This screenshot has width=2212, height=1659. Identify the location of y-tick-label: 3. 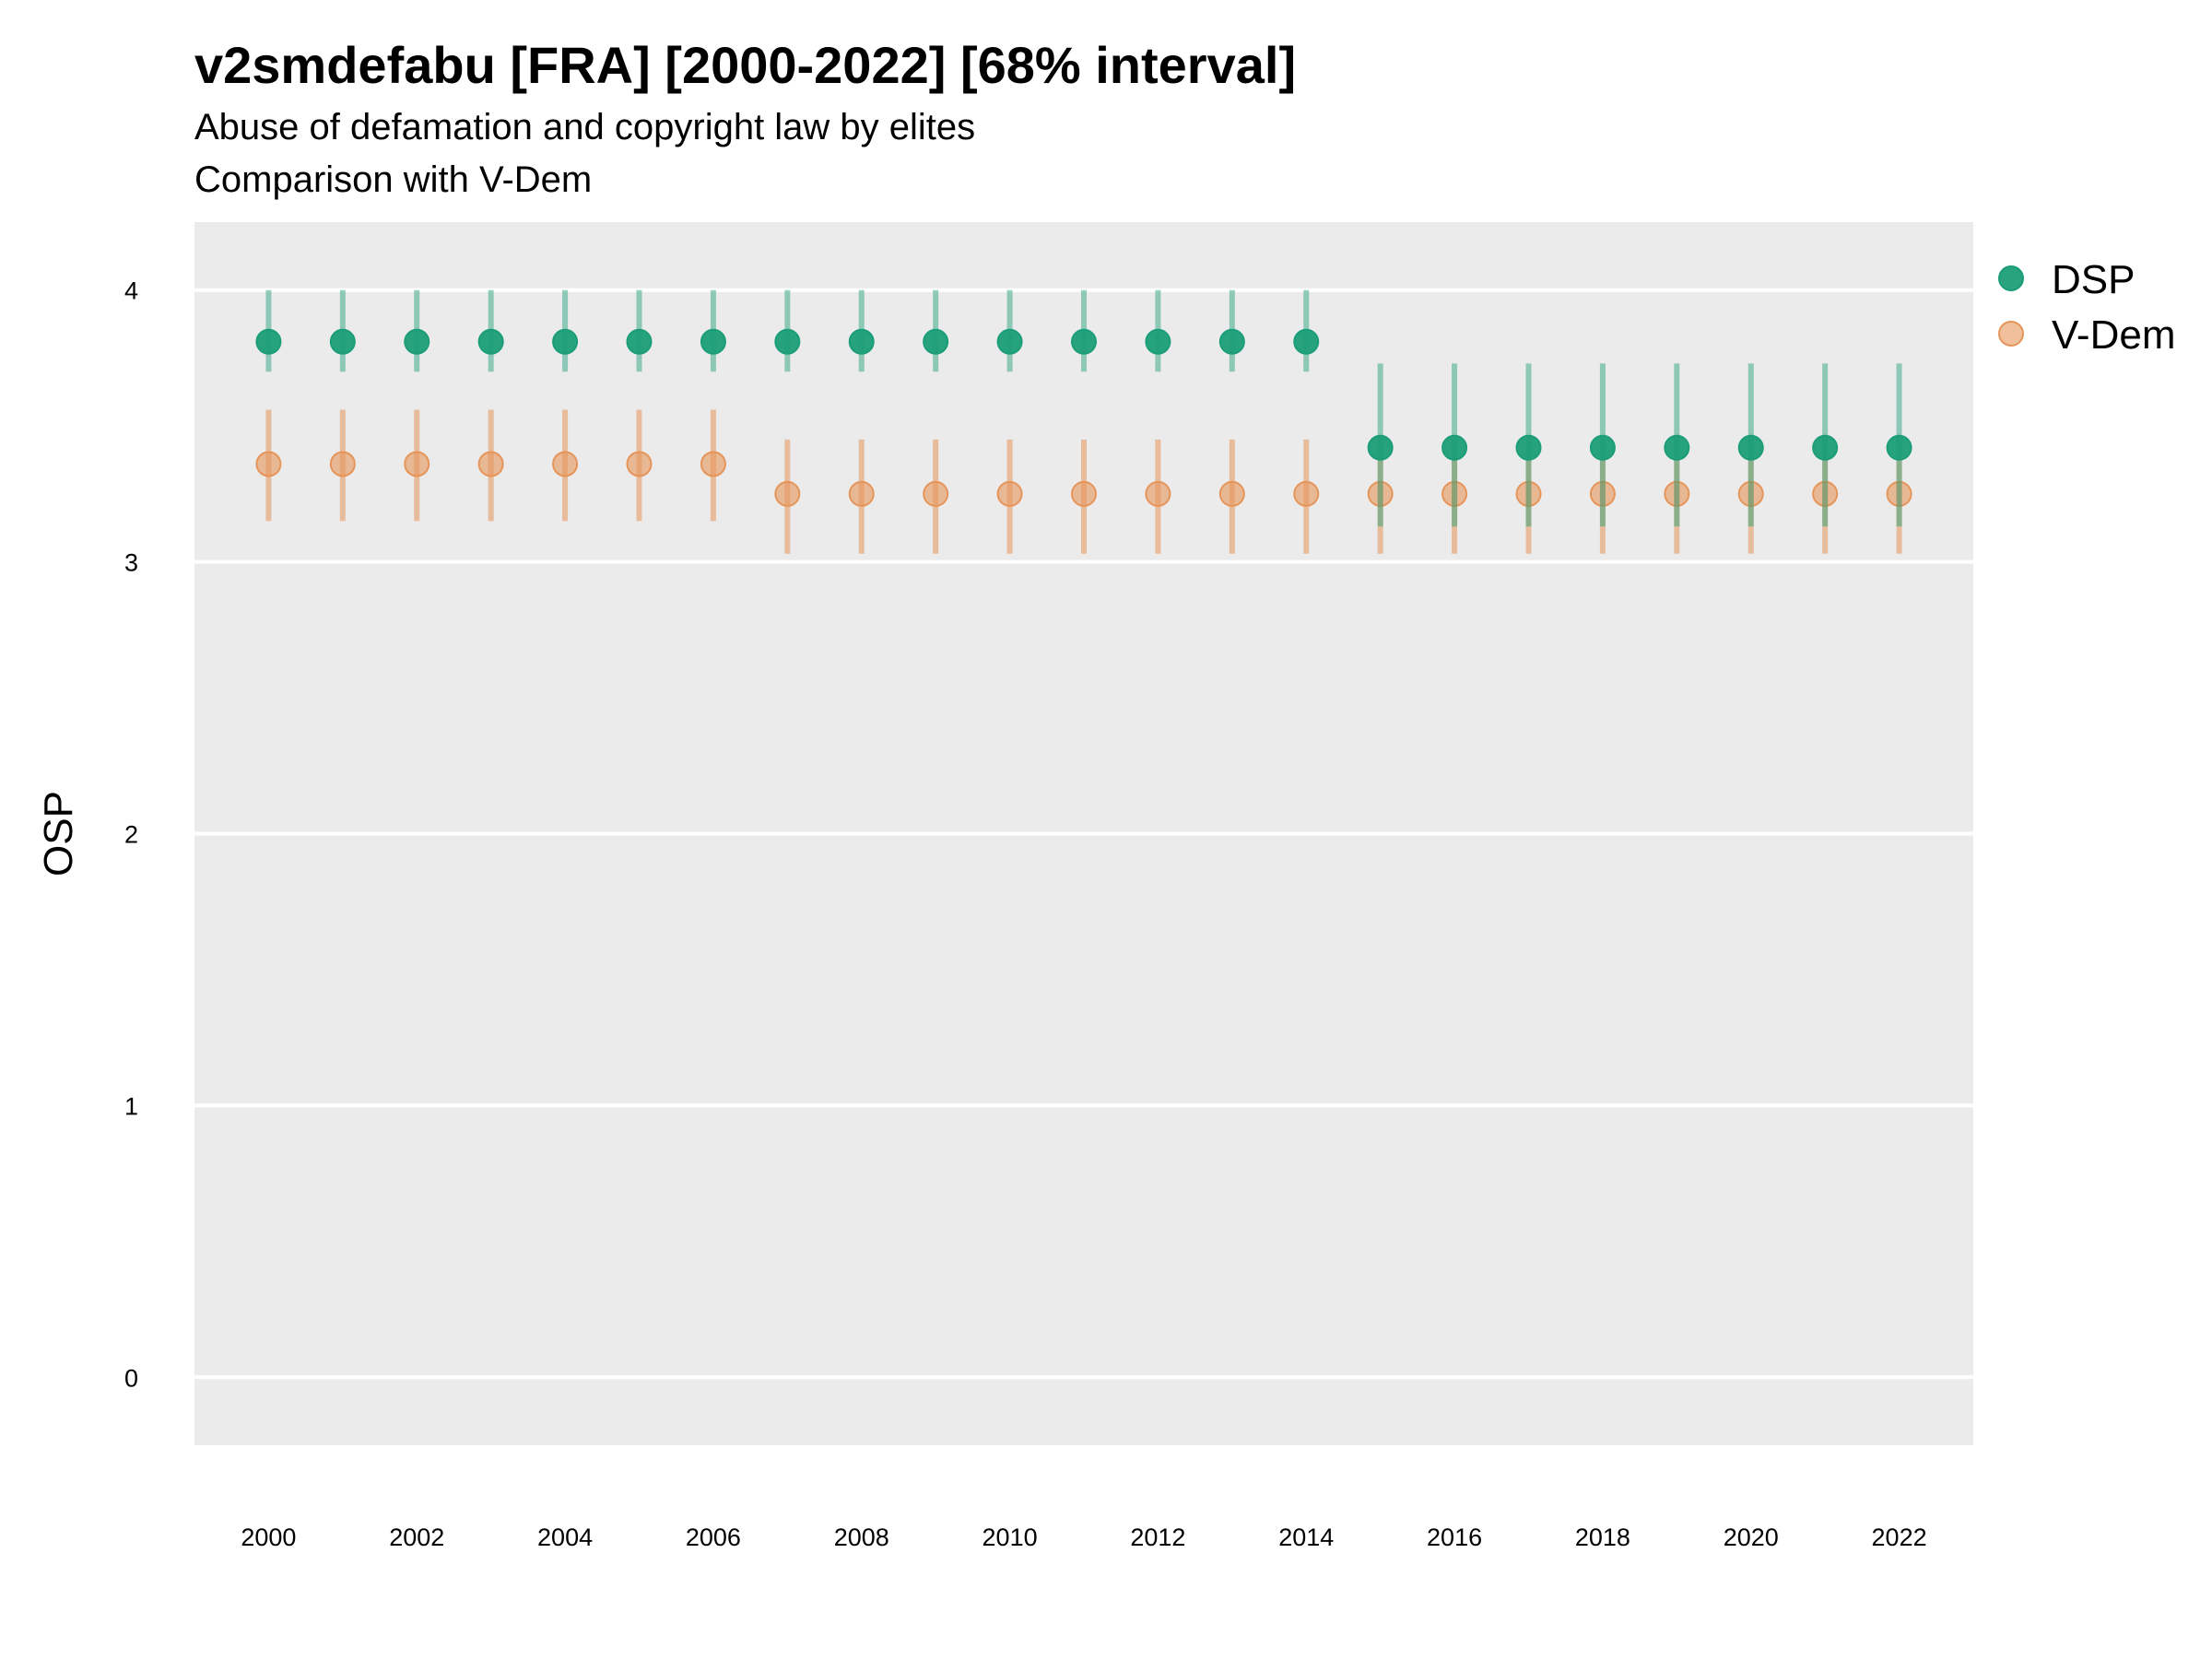
(131, 563).